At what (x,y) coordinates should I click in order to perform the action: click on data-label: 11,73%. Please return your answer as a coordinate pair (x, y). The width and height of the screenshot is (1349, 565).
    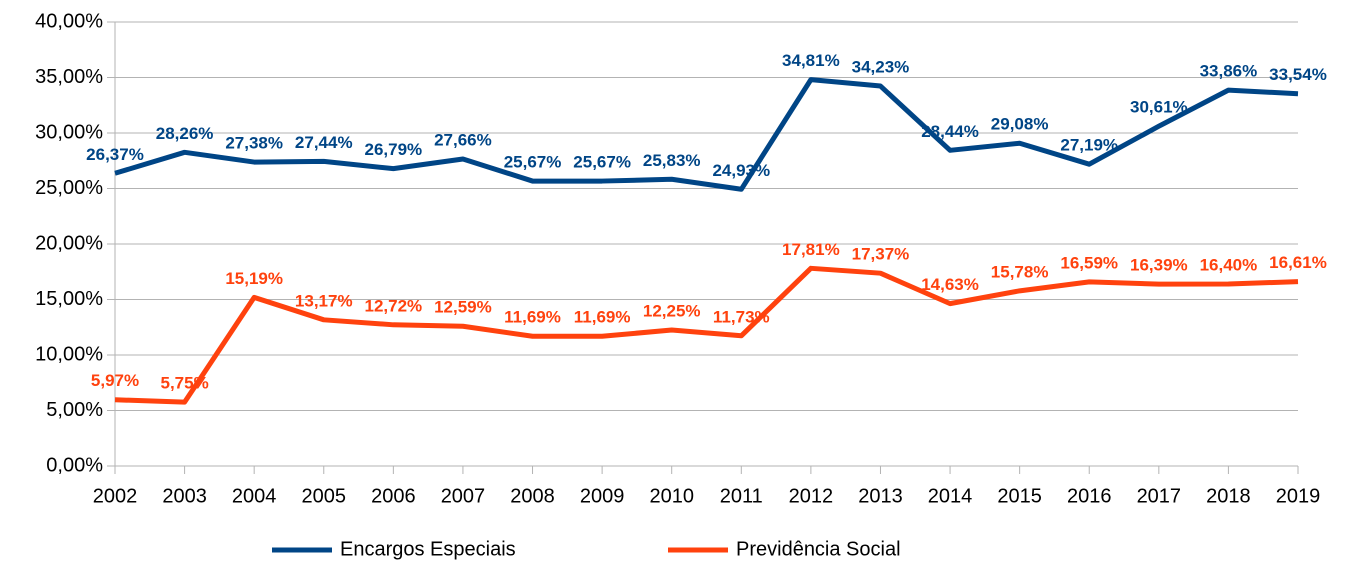
    Looking at the image, I should click on (741, 316).